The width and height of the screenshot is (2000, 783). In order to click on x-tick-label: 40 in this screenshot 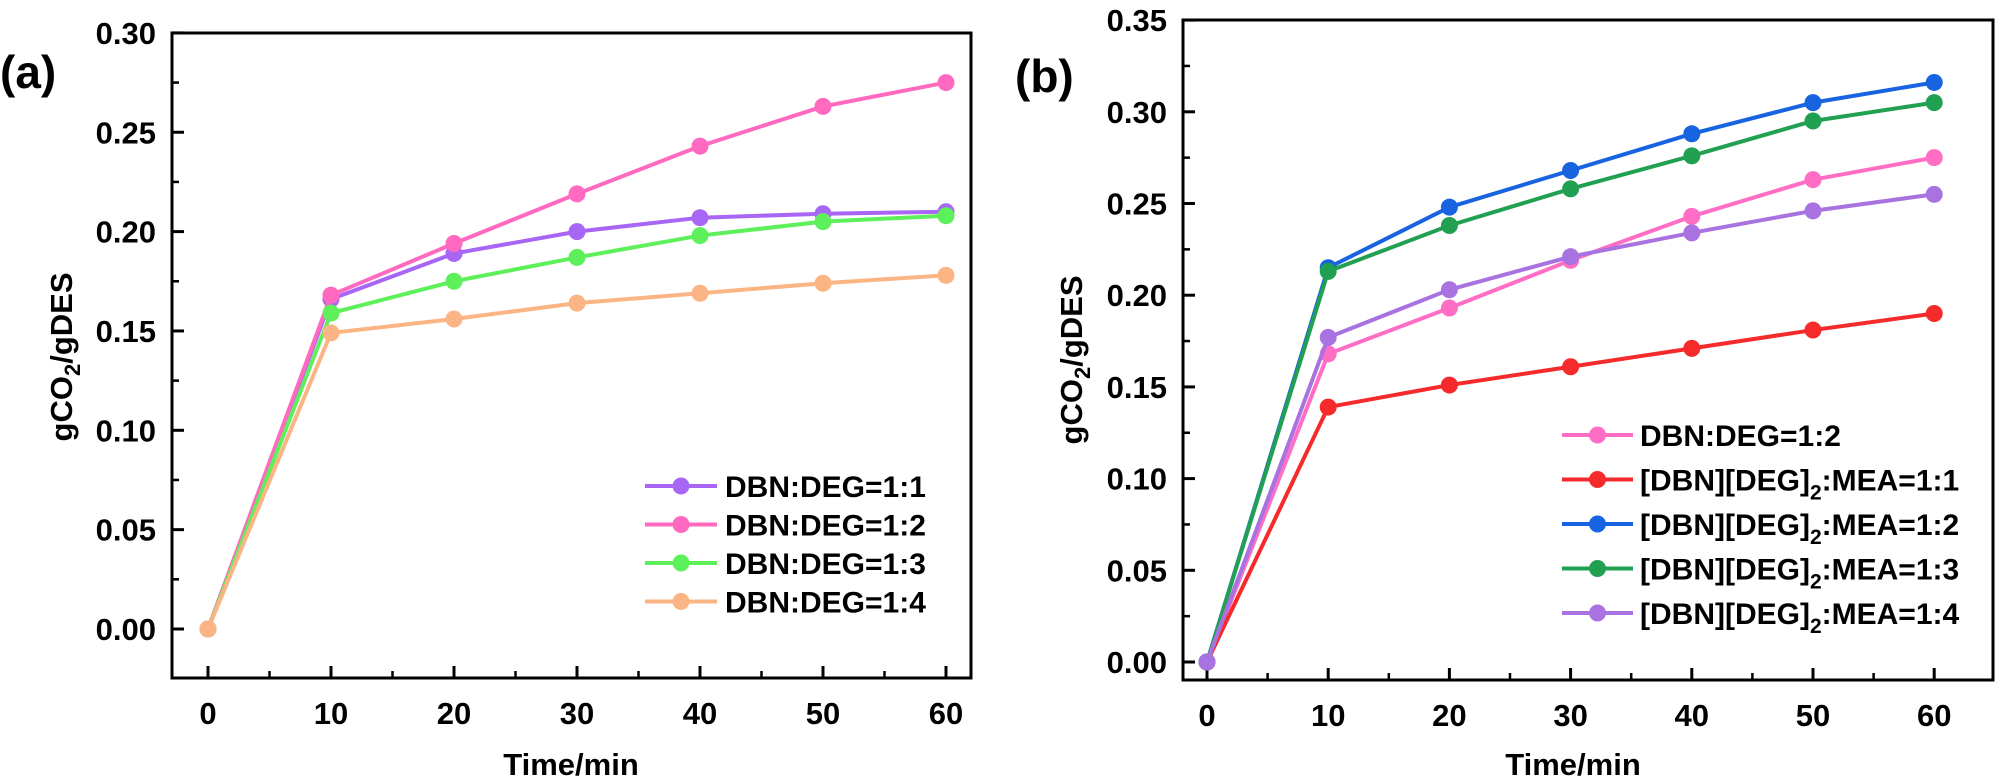, I will do `click(1692, 715)`.